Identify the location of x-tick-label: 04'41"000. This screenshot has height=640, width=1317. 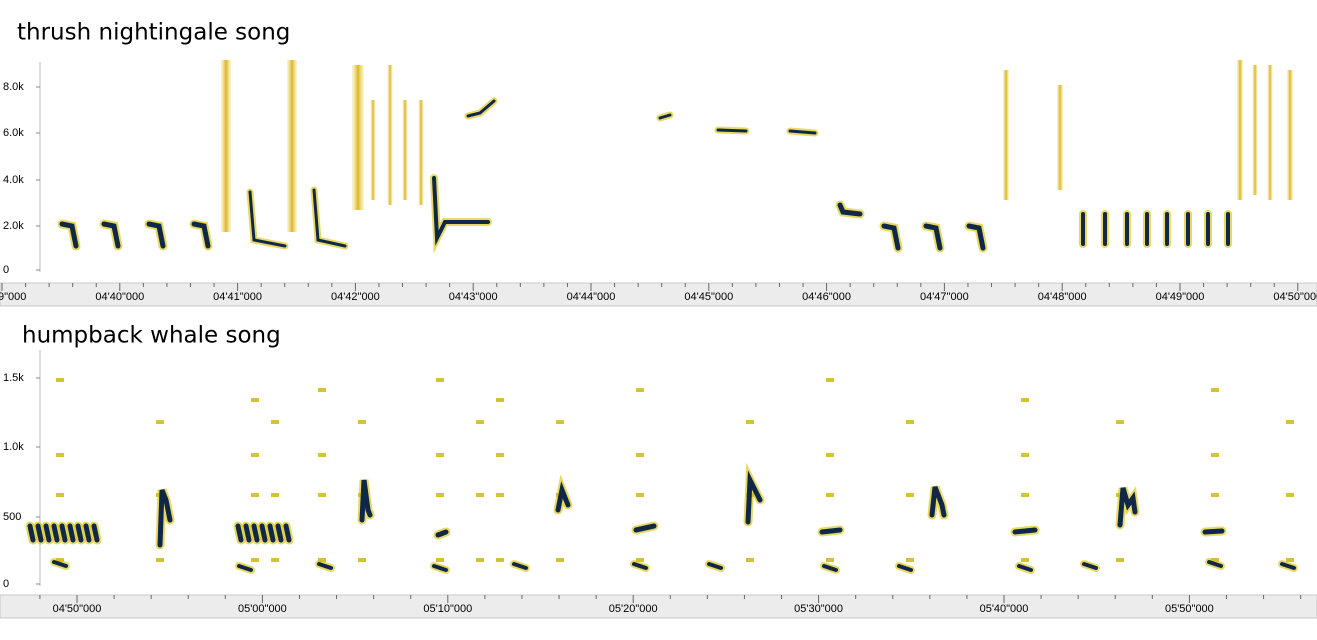
(237, 297).